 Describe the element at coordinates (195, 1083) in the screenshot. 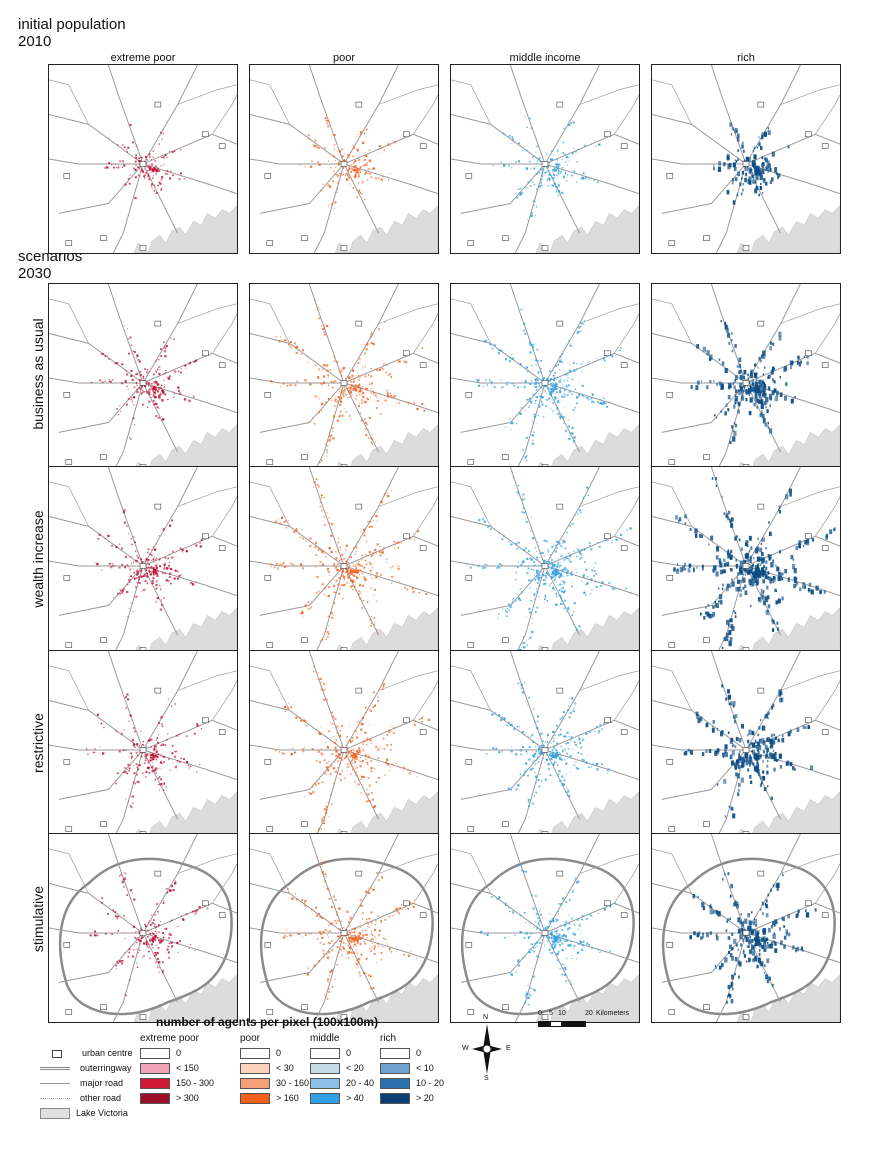

I see `legend-label: 150 - 300` at that location.